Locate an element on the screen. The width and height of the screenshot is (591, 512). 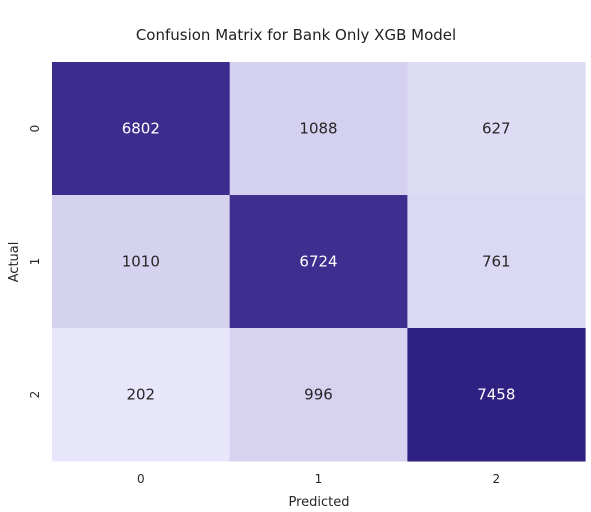
x-tick-labels: 0 1 2 is located at coordinates (318, 479).